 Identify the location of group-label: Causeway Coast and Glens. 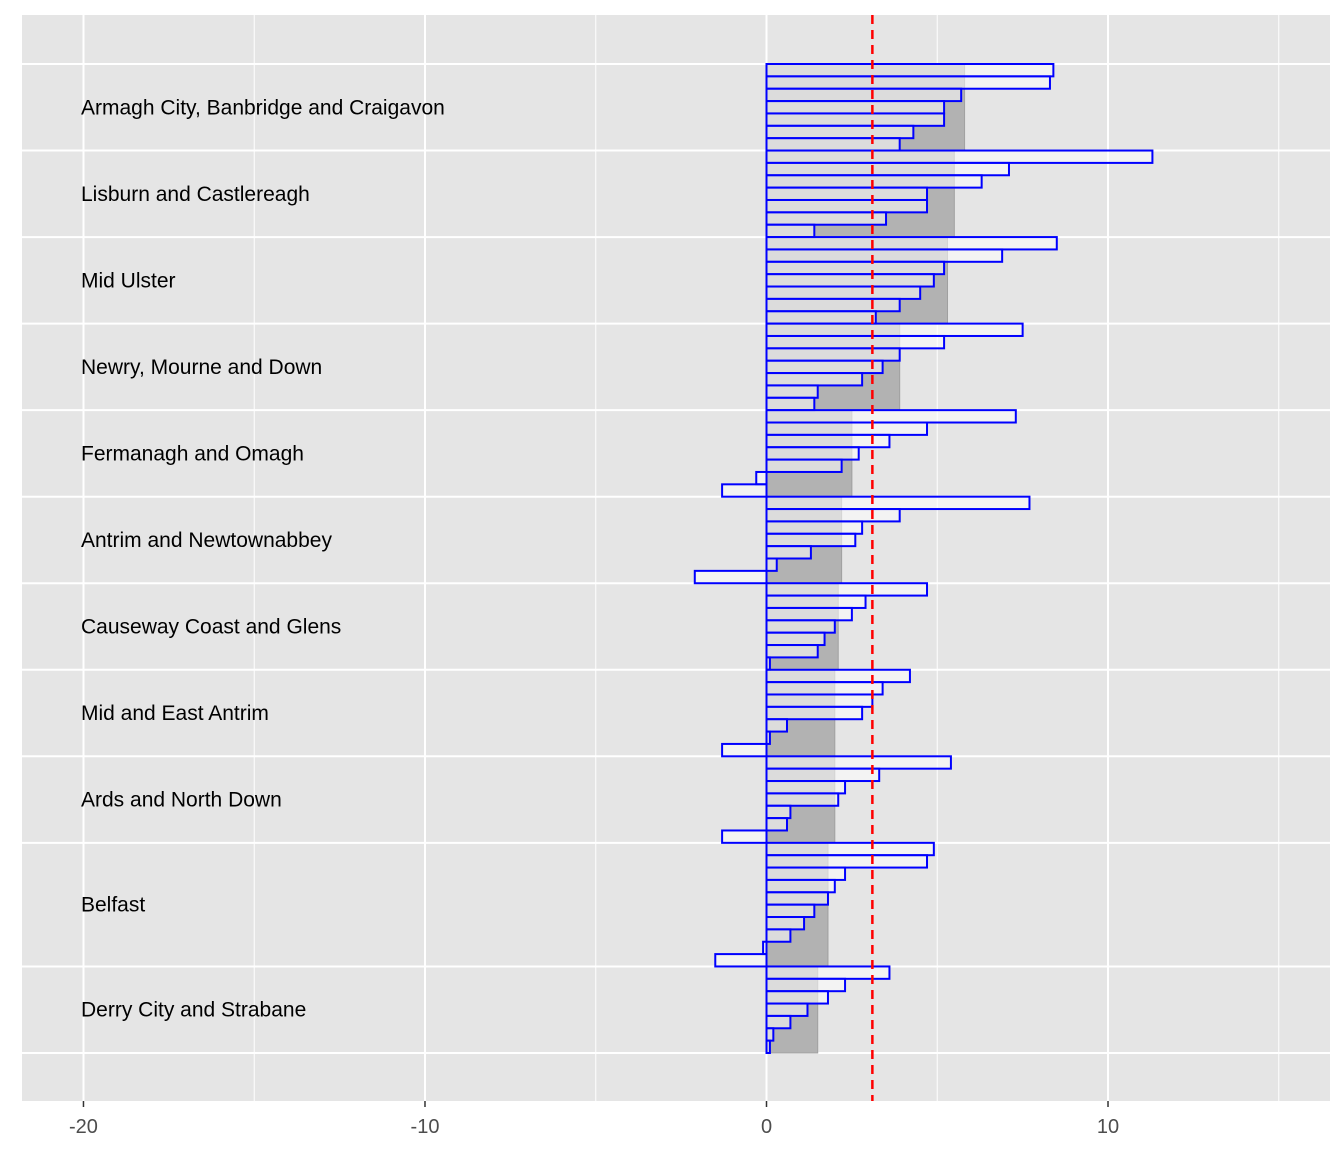
(211, 626).